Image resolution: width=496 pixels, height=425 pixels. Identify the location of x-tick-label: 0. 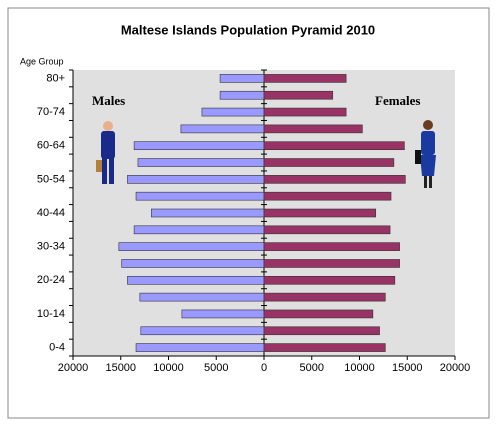
(264, 368).